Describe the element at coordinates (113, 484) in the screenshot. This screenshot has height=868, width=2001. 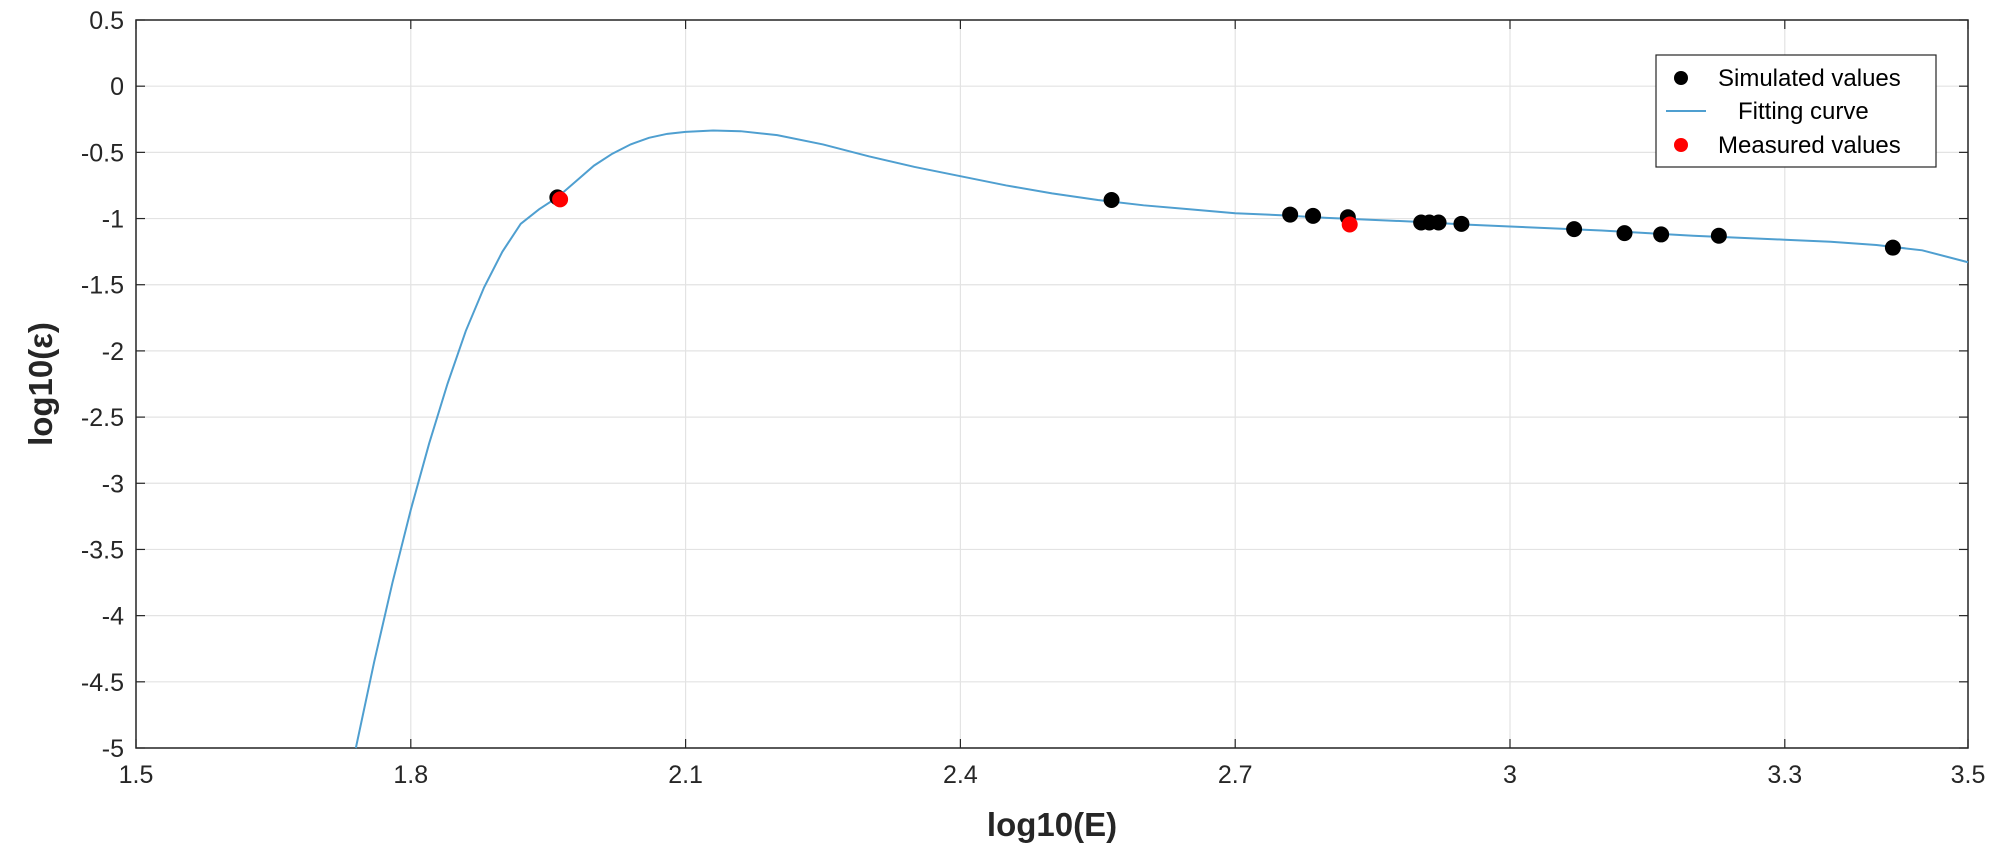
I see `y-tick-label: -3` at that location.